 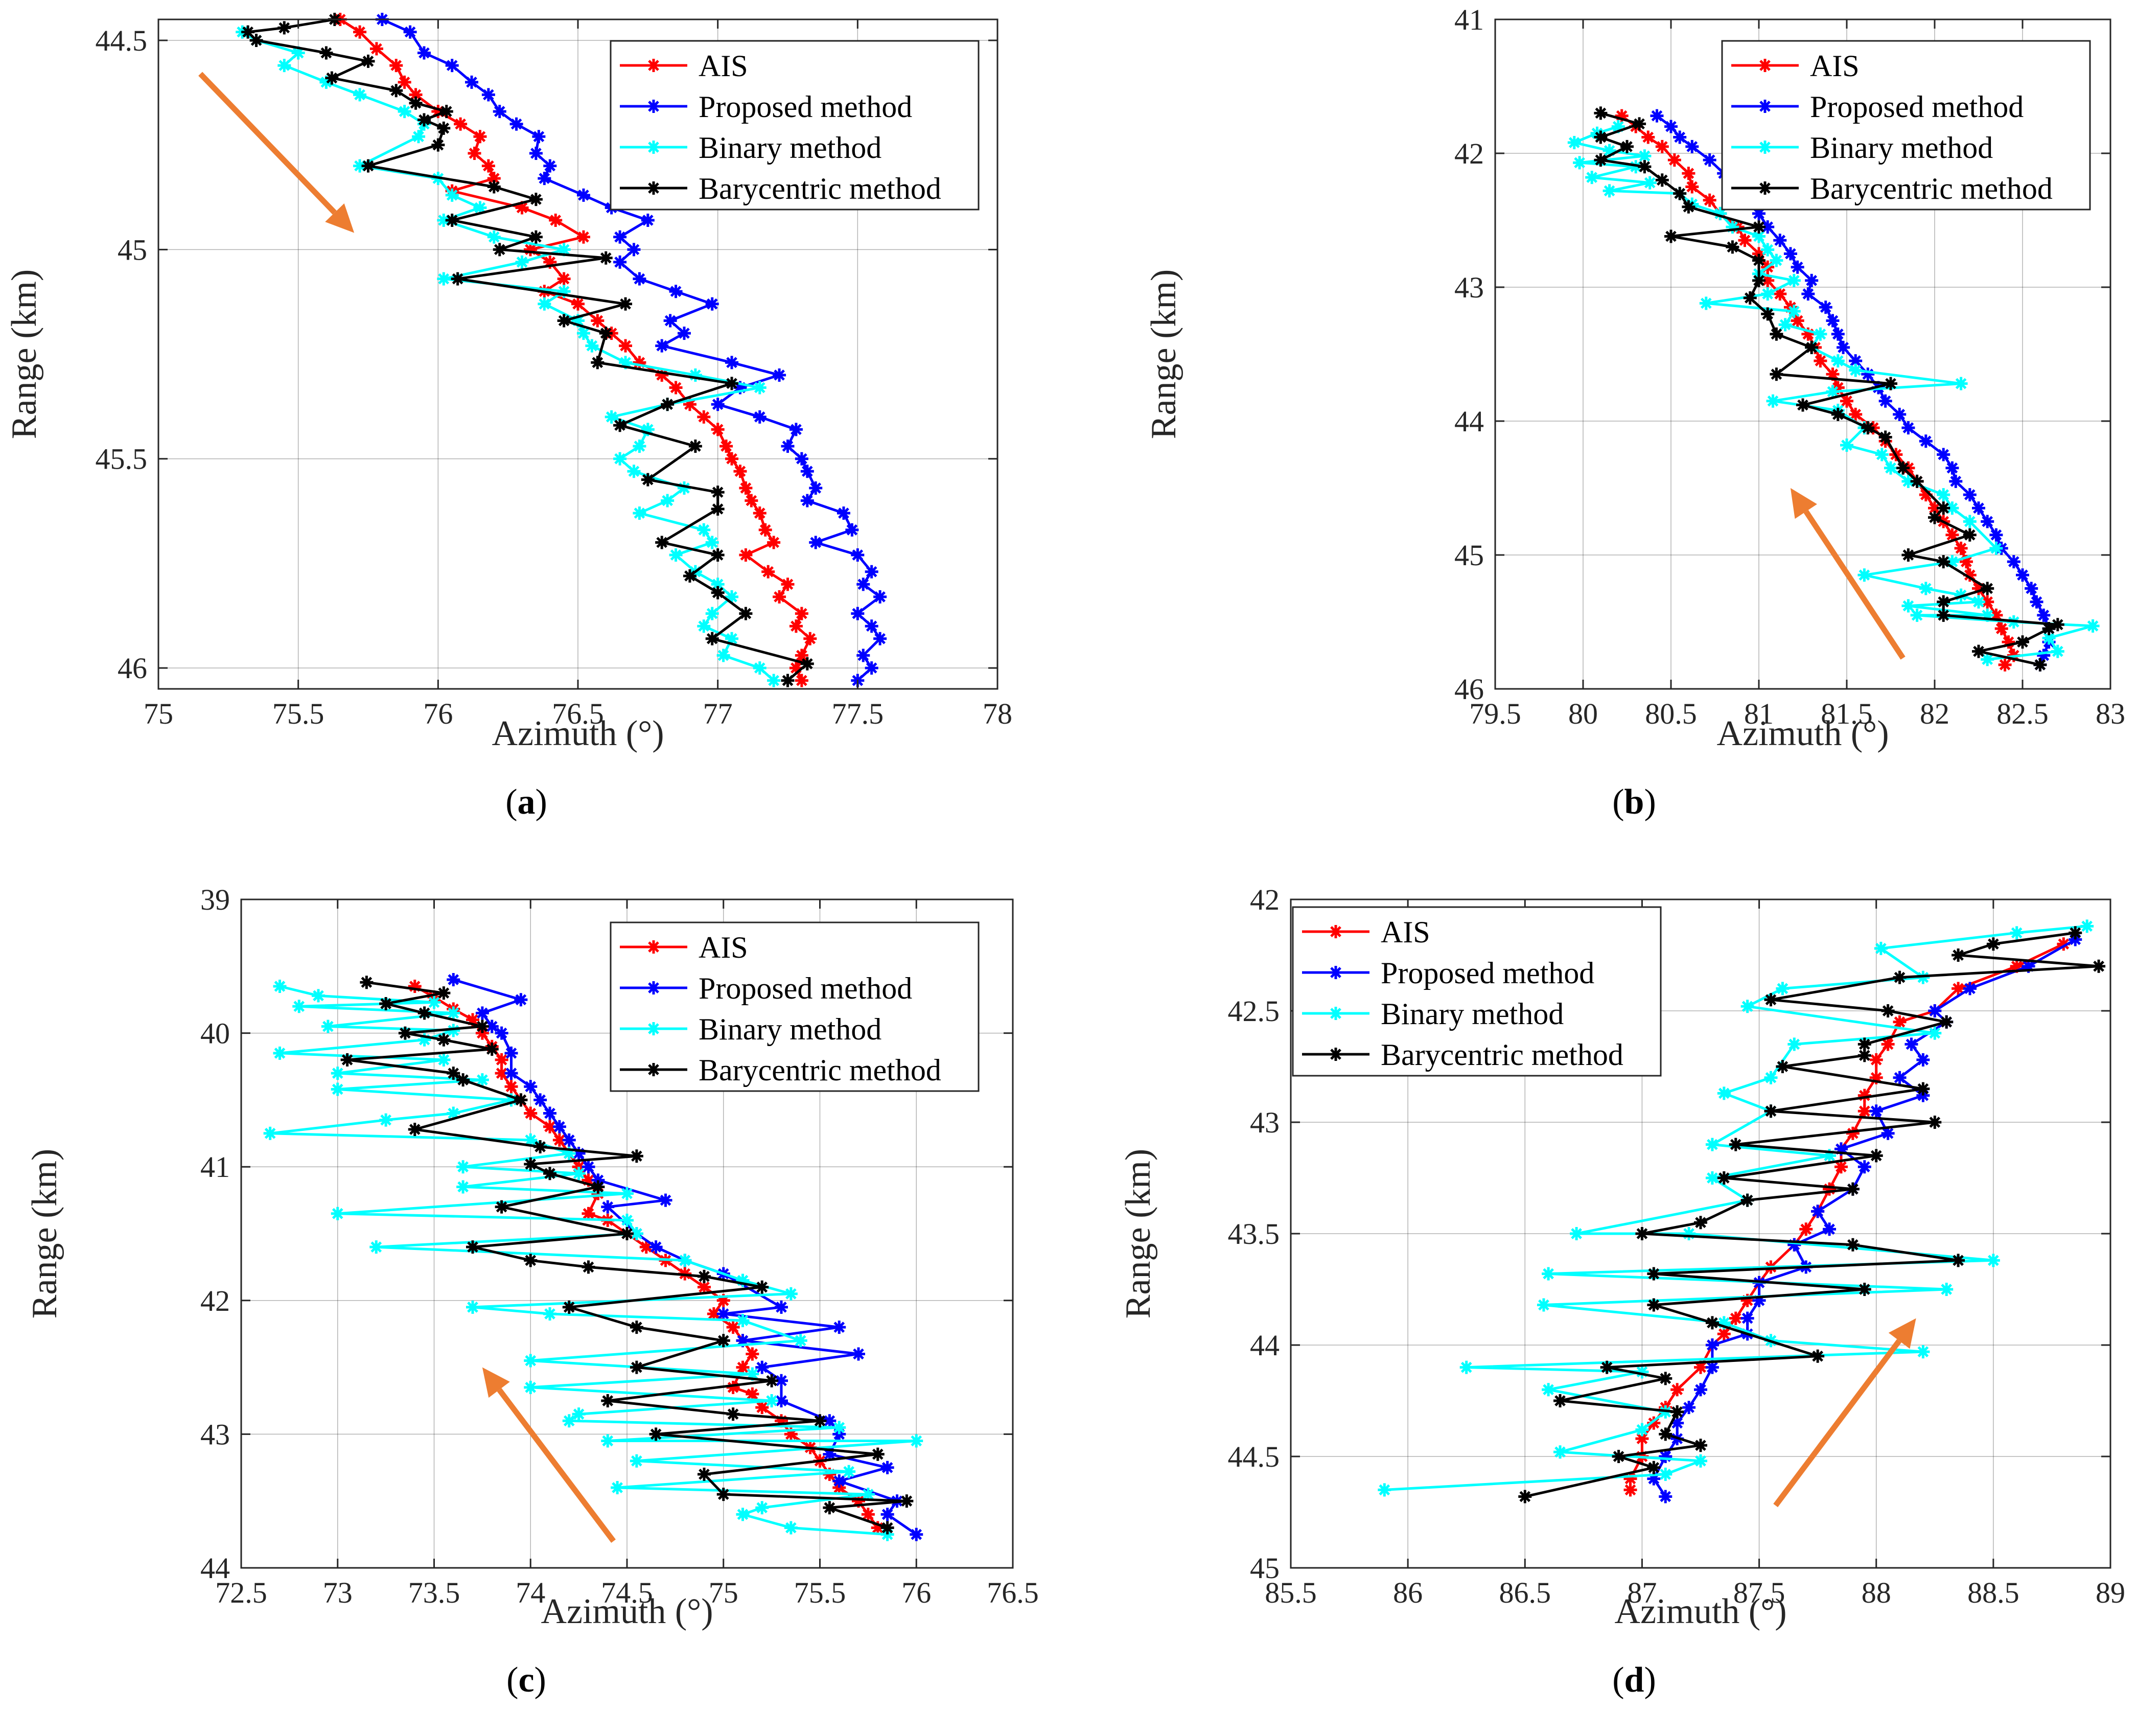 What do you see at coordinates (766, 107) in the screenshot?
I see `legend-entry: Proposed method` at bounding box center [766, 107].